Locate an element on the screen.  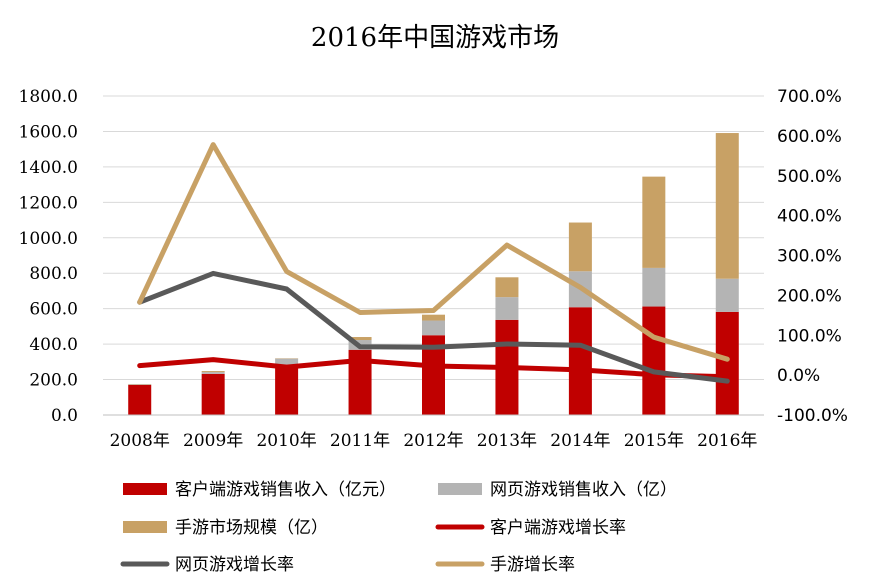
y-right-tick-label: 0.0% is located at coordinates (798, 376).